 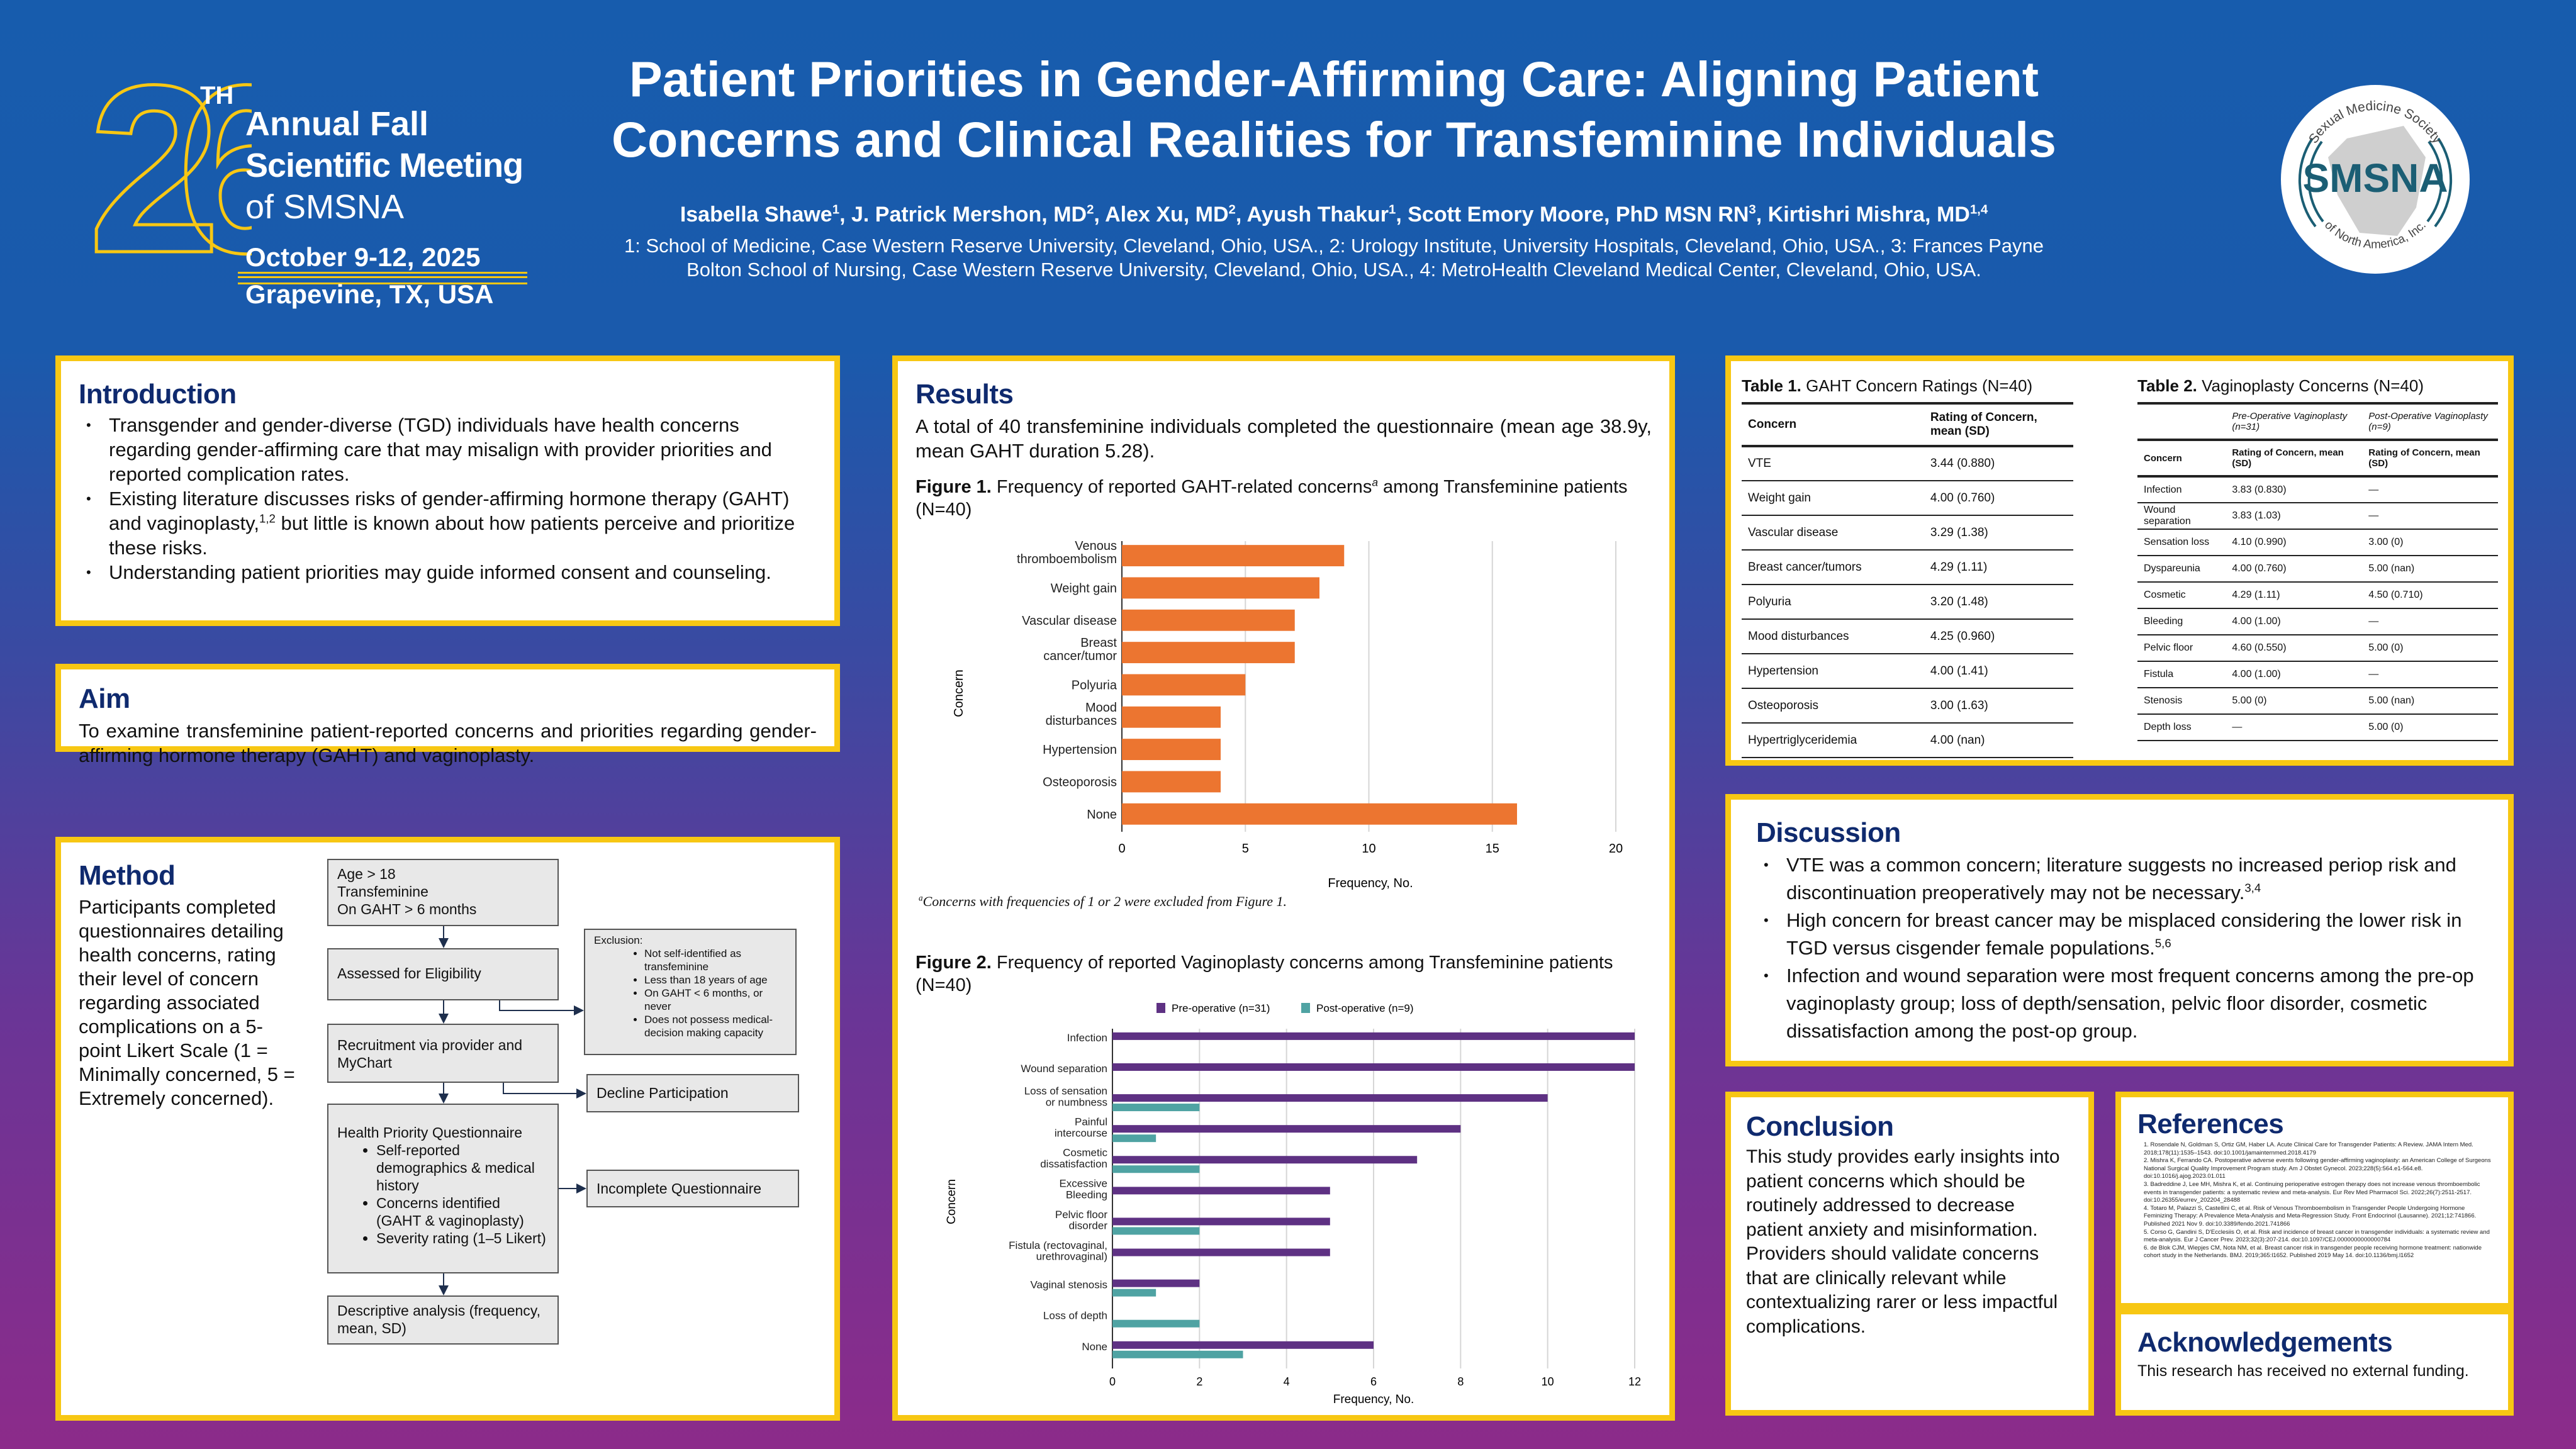 What do you see at coordinates (337, 124) in the screenshot?
I see `logo-line1: Annual Fall` at bounding box center [337, 124].